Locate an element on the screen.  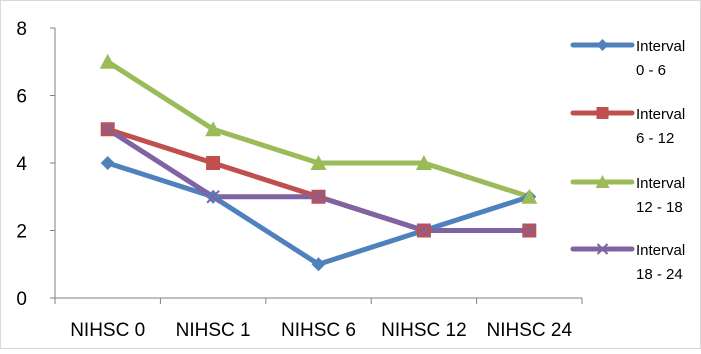
legend-item-3: Interval 12 - 18 is located at coordinates (627, 195).